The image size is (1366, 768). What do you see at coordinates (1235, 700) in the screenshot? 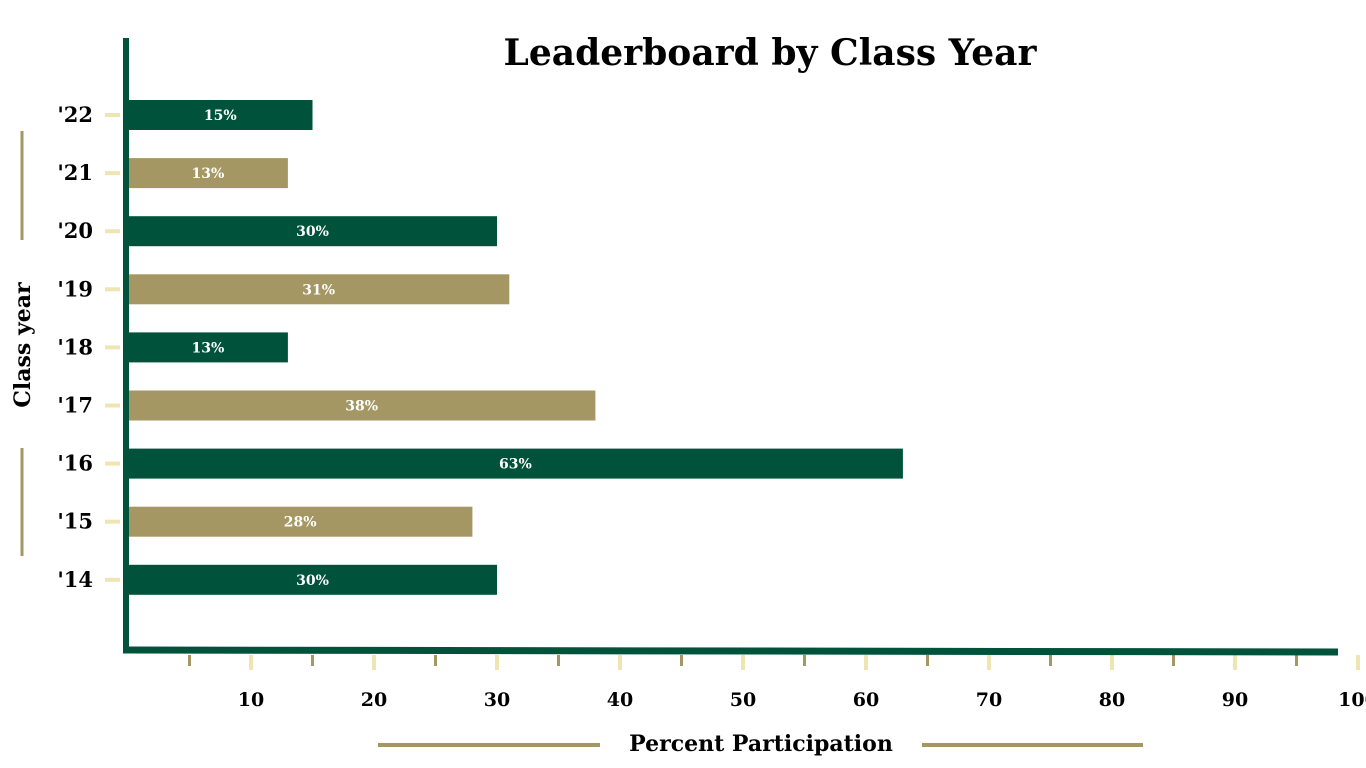
I see `x-tick-label: 90` at bounding box center [1235, 700].